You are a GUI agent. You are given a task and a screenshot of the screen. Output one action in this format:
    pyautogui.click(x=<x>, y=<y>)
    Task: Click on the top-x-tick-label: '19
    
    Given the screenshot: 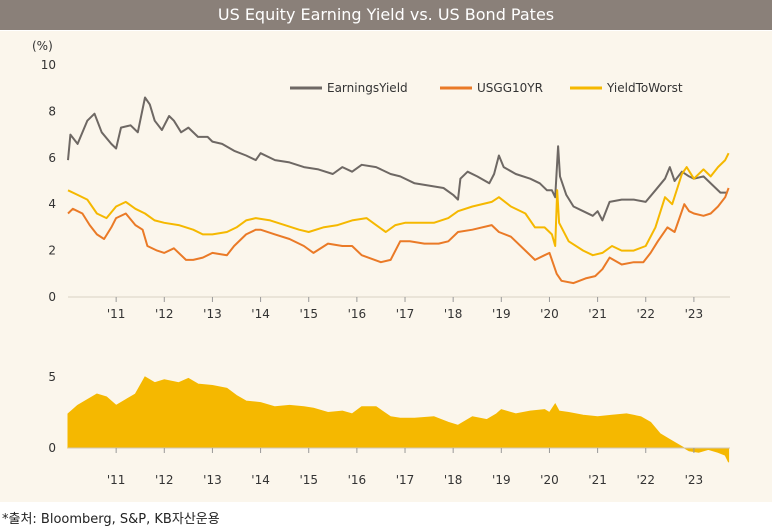 What is the action you would take?
    pyautogui.click(x=501, y=314)
    